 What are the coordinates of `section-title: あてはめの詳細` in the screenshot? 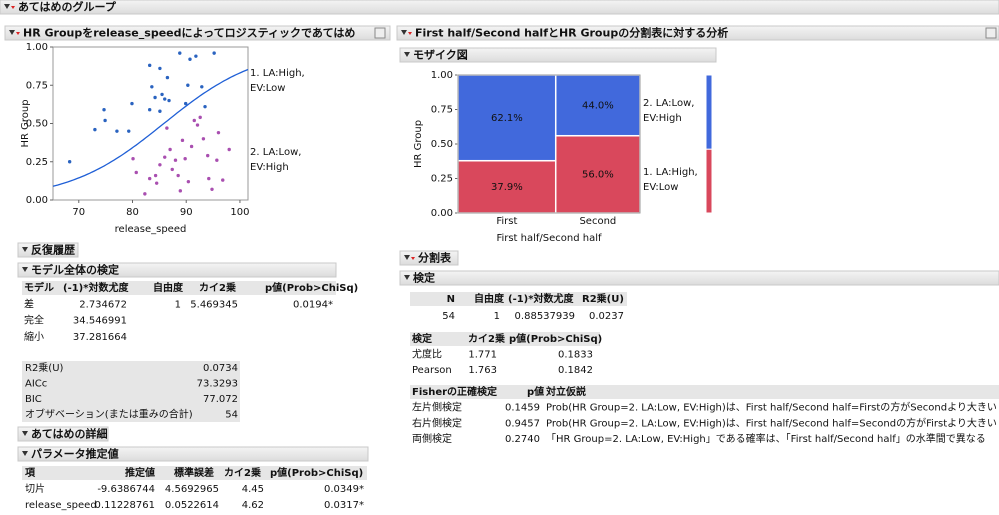 It's located at (69, 434).